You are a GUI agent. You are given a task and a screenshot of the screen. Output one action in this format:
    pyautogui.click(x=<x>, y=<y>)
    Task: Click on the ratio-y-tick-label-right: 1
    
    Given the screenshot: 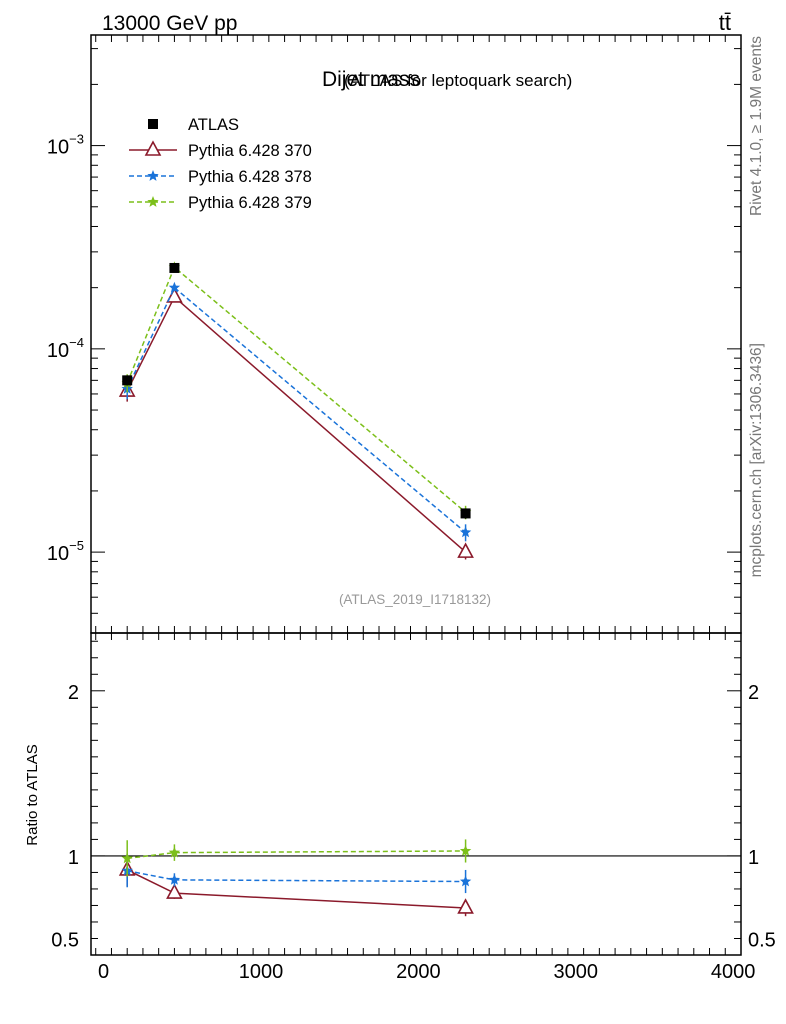 What is the action you would take?
    pyautogui.click(x=753, y=858)
    